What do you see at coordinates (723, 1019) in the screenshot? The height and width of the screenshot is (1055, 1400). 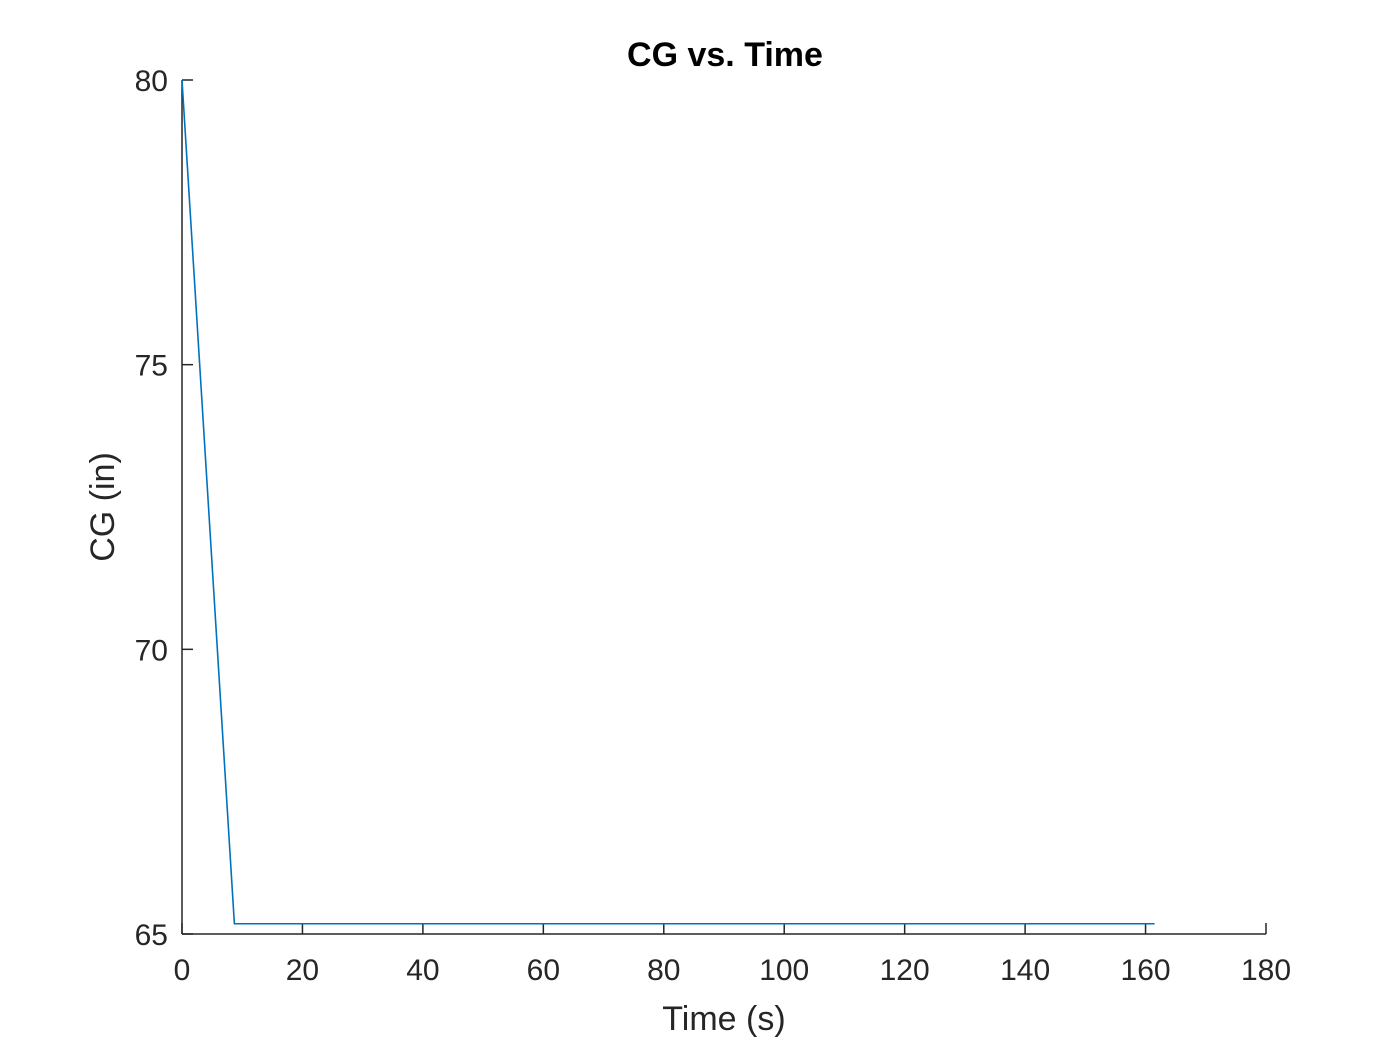 I see `x-axis-label: Time (s)` at bounding box center [723, 1019].